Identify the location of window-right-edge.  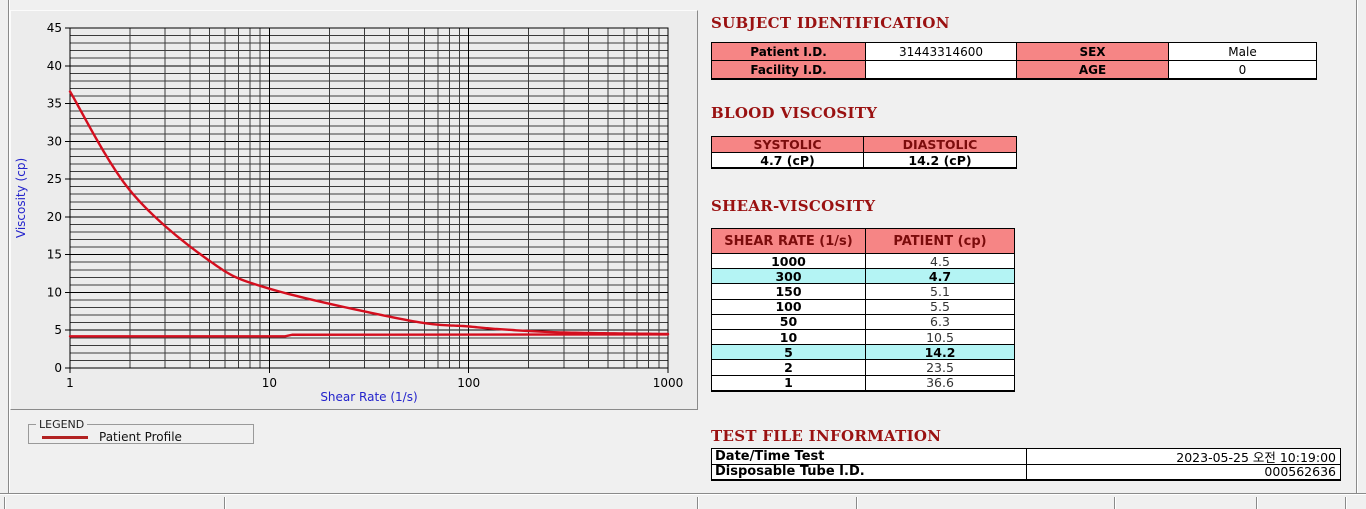
(1357, 246).